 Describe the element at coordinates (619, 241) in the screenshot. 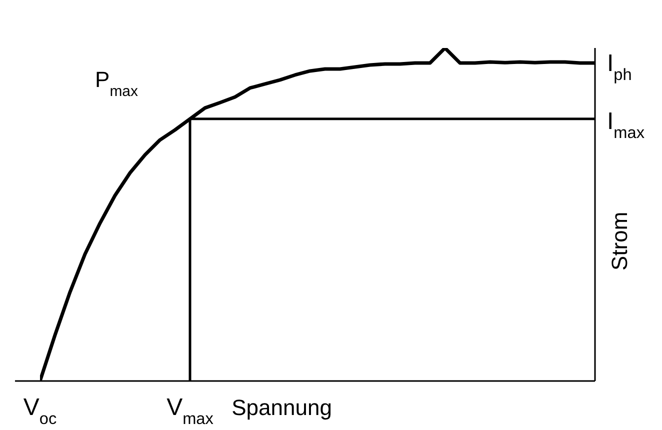

I see `y-axis-title: Strom` at that location.